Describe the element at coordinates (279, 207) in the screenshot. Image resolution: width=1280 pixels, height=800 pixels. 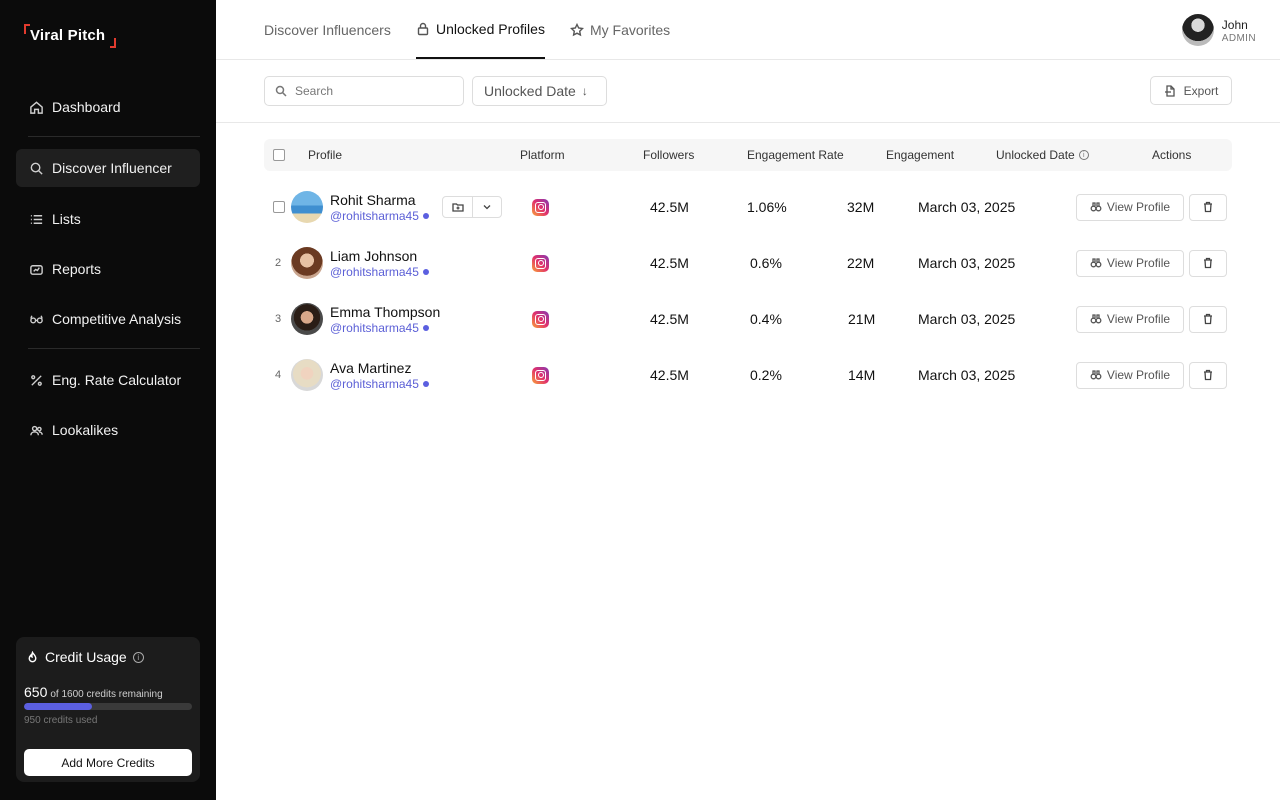
I see `row-checkbox` at that location.